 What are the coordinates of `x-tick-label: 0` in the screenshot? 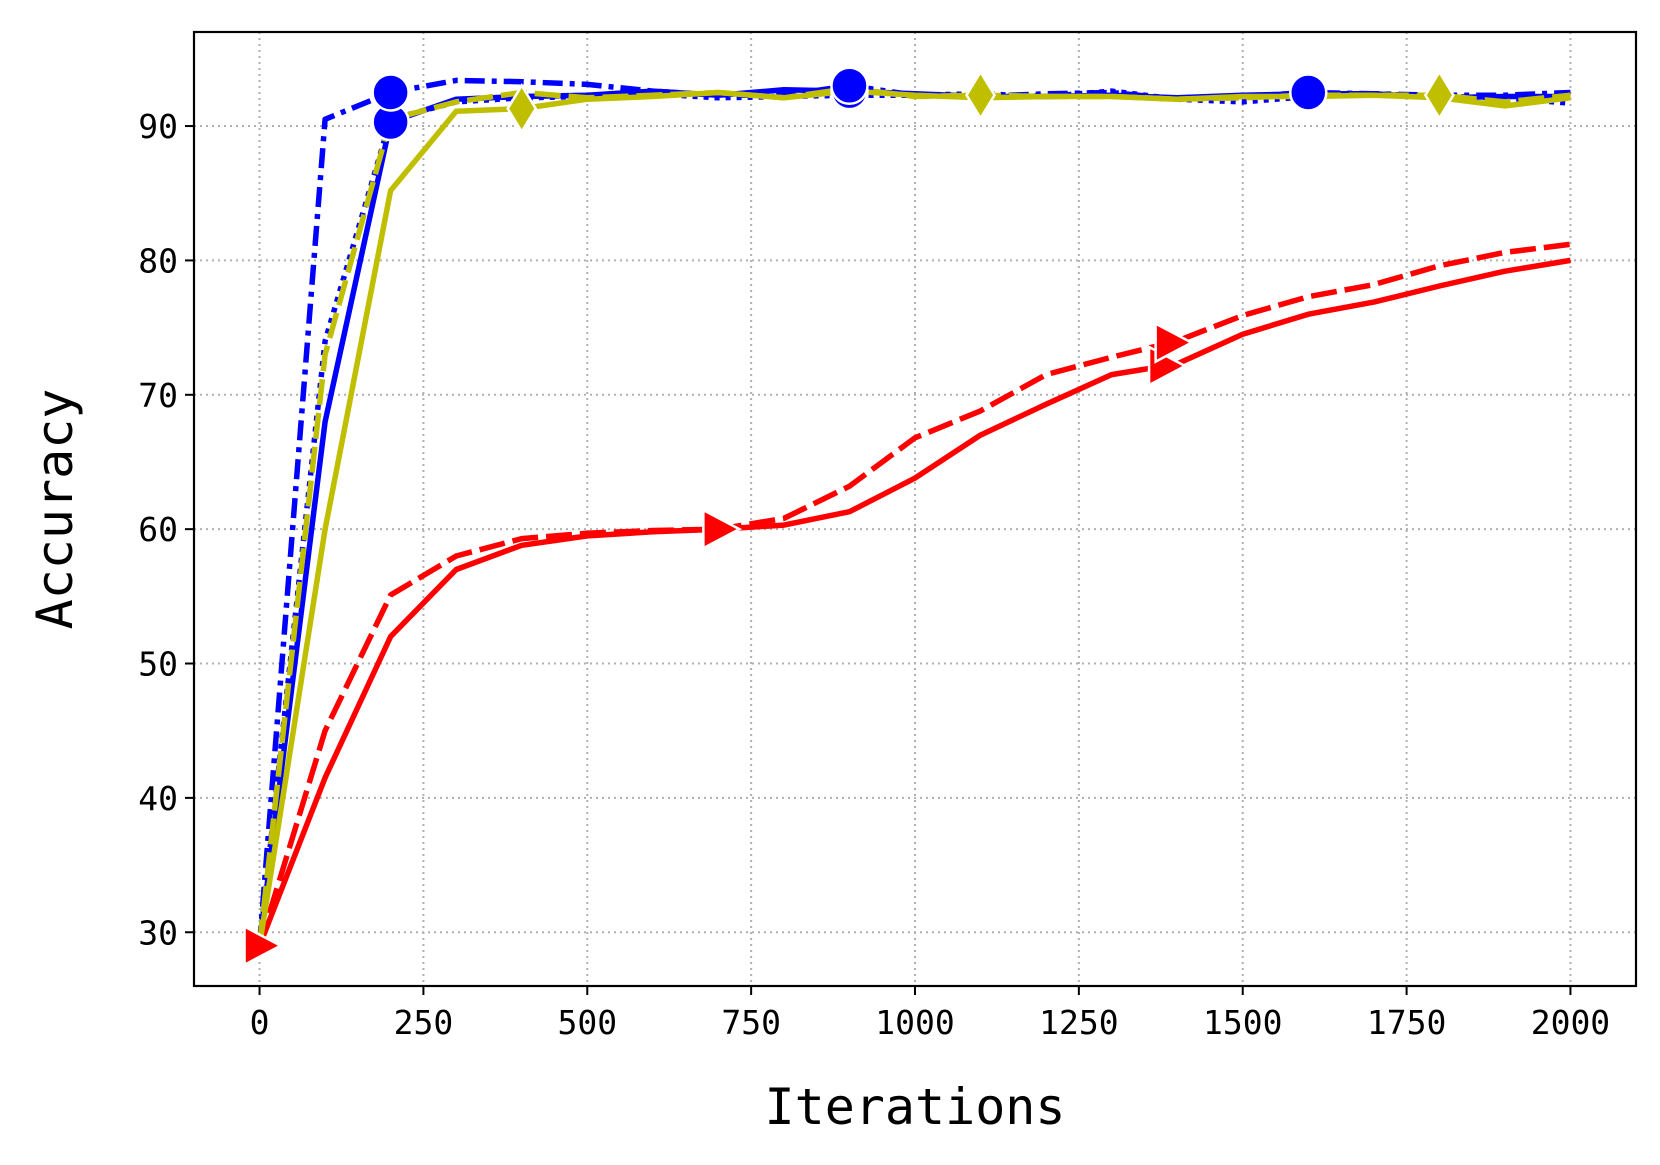 It's located at (260, 1022).